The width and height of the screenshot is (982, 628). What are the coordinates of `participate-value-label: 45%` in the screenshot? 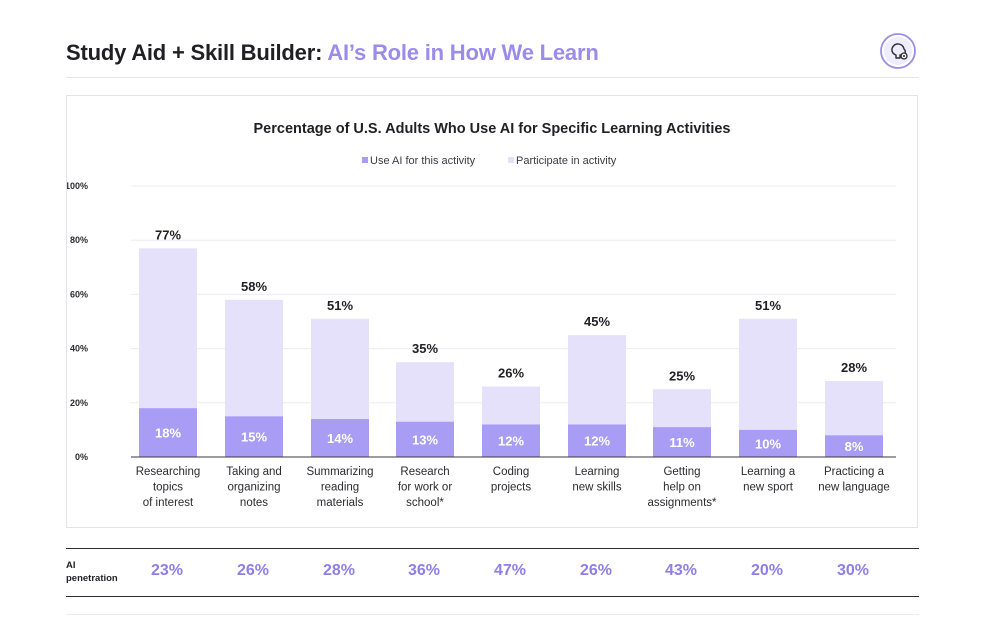 It's located at (597, 321).